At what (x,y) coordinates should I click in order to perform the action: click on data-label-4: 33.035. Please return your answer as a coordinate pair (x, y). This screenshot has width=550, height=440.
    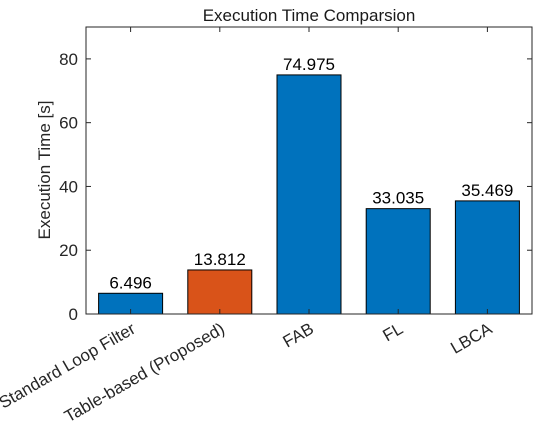
    Looking at the image, I should click on (398, 198).